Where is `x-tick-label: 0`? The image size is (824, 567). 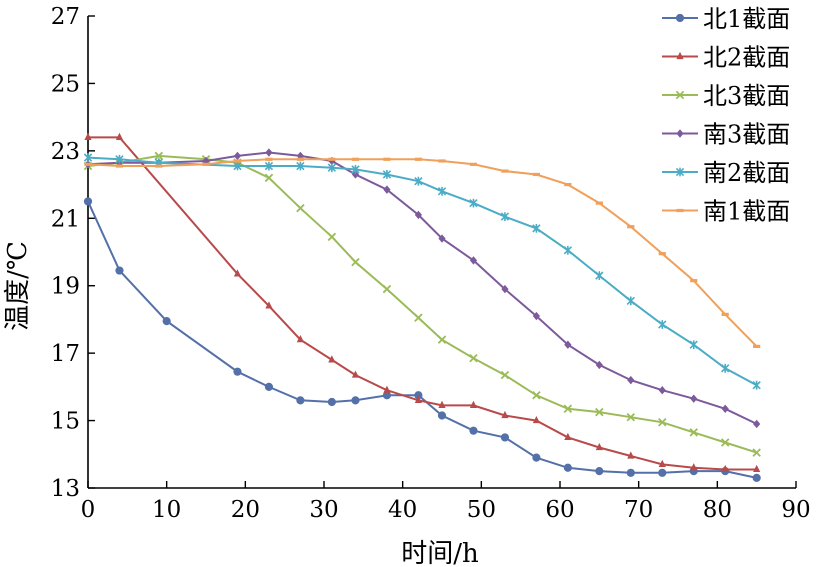 x-tick-label: 0 is located at coordinates (88, 510).